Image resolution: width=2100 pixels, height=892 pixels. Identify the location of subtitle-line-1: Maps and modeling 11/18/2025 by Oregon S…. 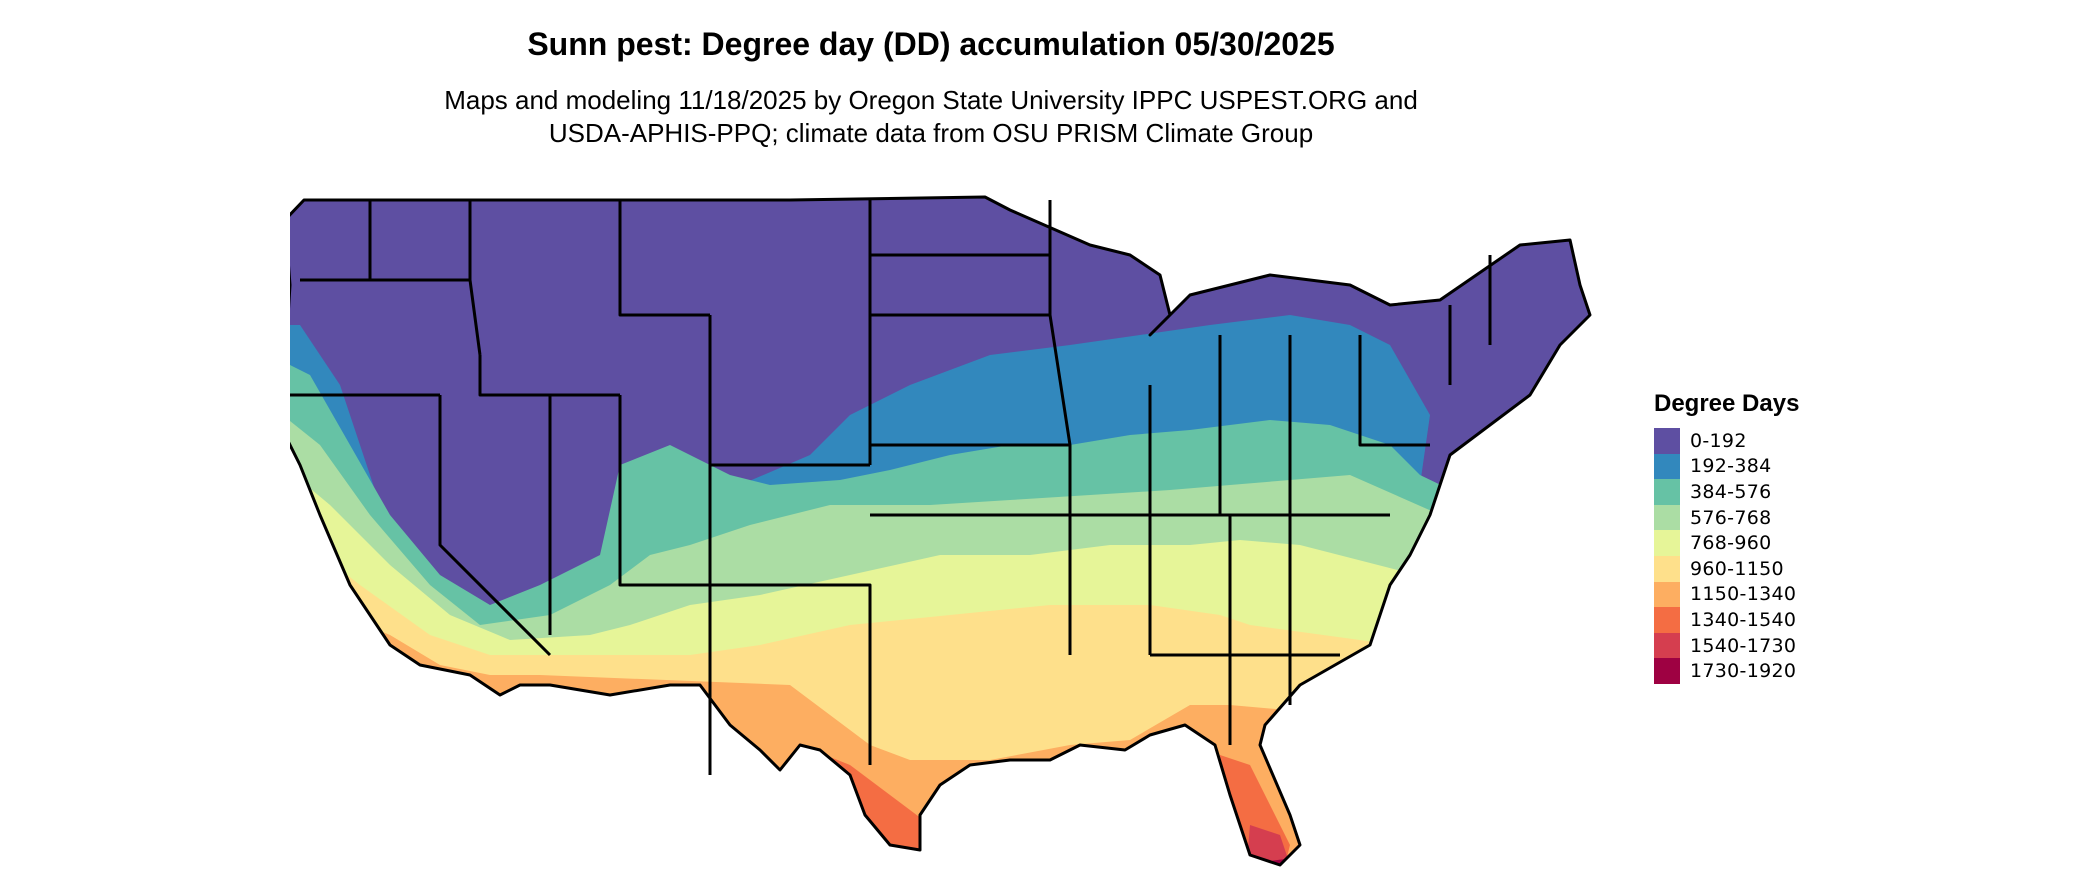
(931, 100).